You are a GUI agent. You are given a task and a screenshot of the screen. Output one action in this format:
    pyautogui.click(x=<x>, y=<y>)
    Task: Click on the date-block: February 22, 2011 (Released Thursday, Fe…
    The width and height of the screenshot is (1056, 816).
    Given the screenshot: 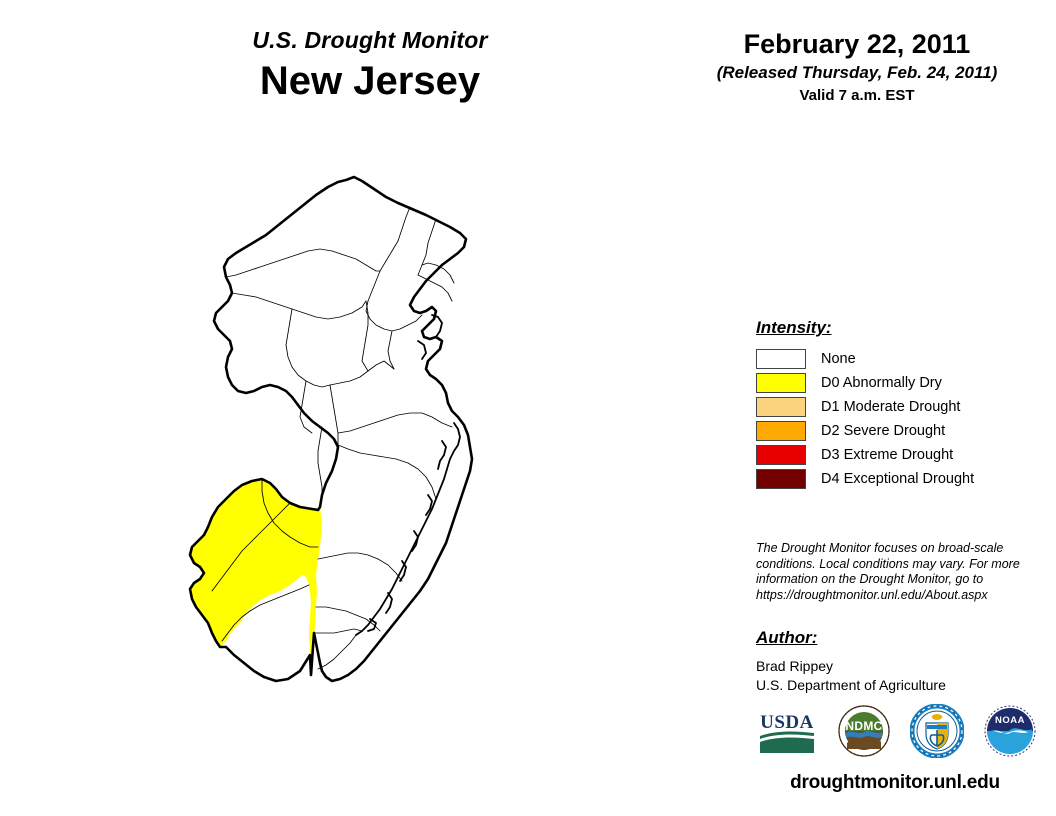 What is the action you would take?
    pyautogui.click(x=857, y=67)
    